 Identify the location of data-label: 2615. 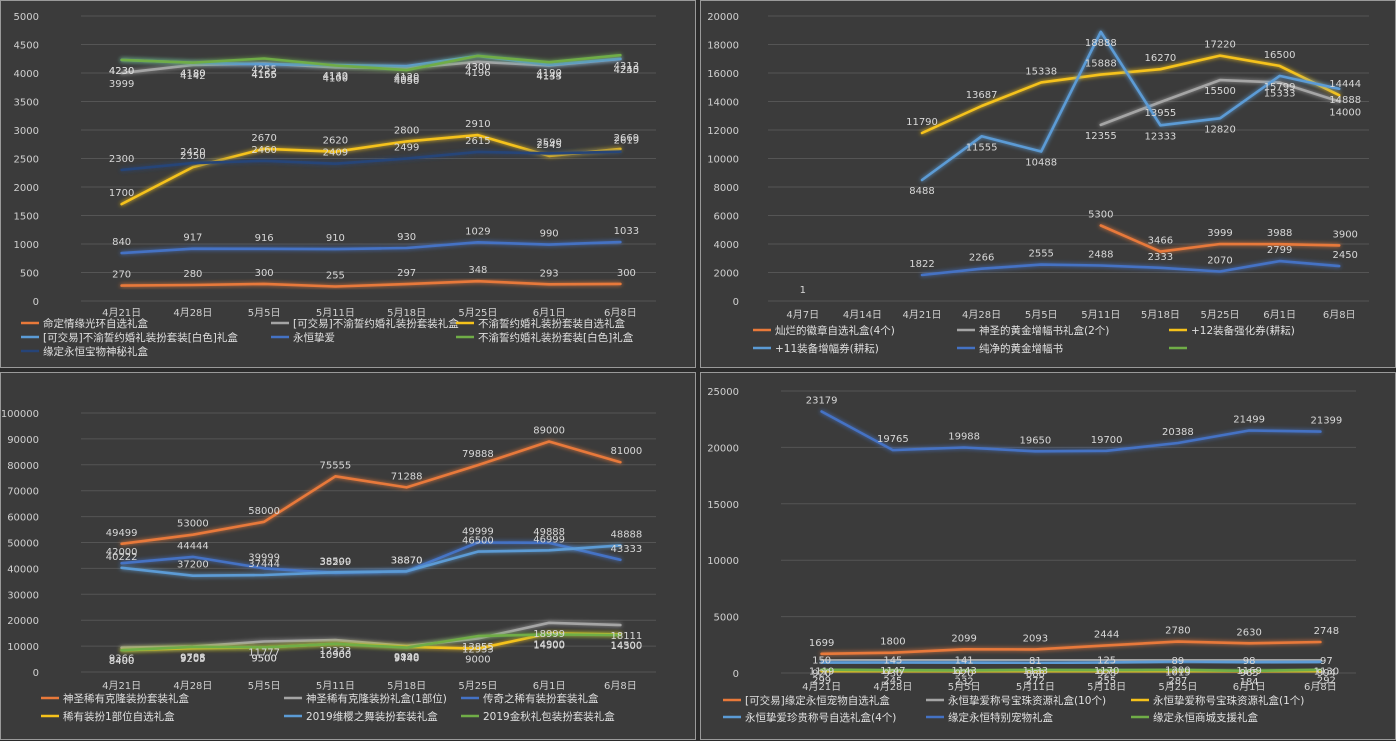
(477, 141).